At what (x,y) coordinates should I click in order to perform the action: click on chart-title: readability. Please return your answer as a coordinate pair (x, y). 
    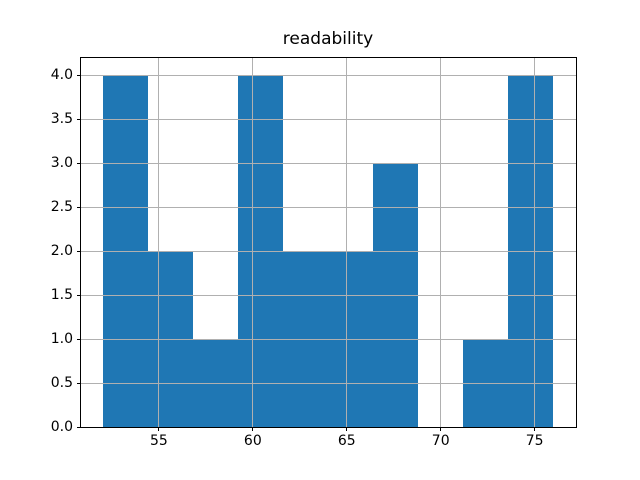
    Looking at the image, I should click on (328, 39).